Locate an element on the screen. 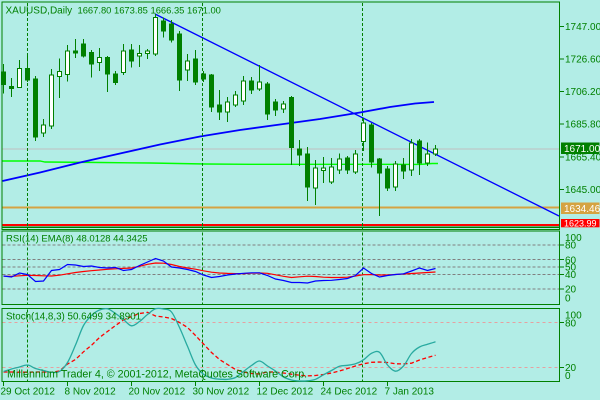  svg-text:1667.80 1673.85 1666.35 1671.0: 1667.80 1673.85 1666.35 1671.00 is located at coordinates (149, 10).